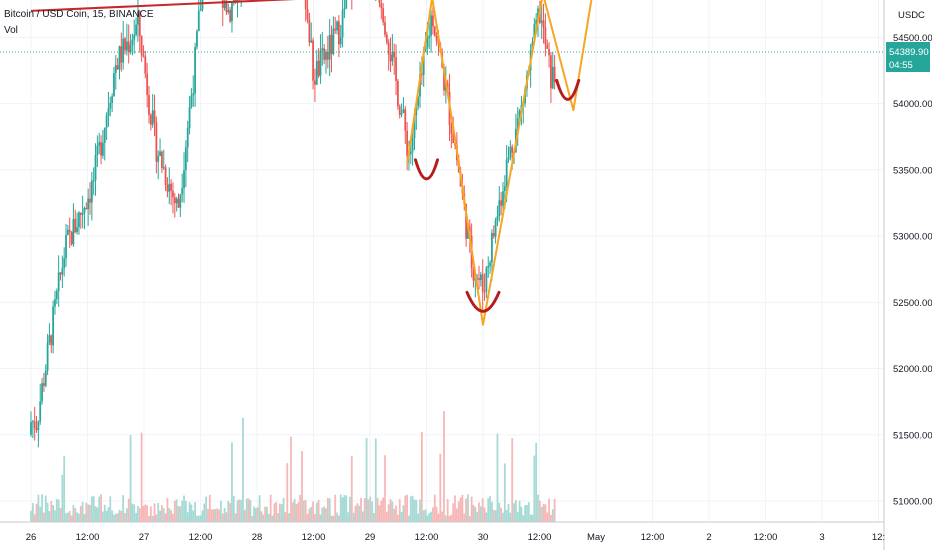 This screenshot has height=550, width=932. What do you see at coordinates (908, 57) in the screenshot?
I see `current-price-tag` at bounding box center [908, 57].